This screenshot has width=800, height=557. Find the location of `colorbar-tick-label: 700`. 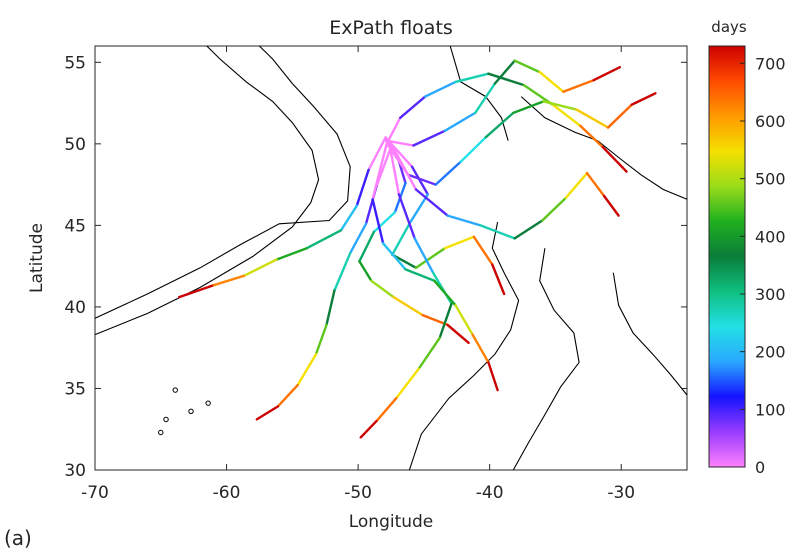

colorbar-tick-label: 700 is located at coordinates (770, 63).